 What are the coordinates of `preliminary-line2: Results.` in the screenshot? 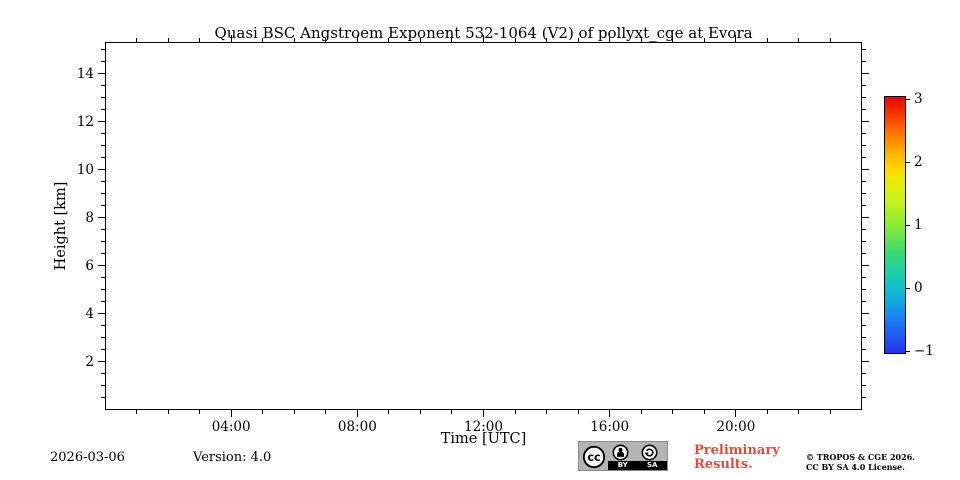 It's located at (723, 464).